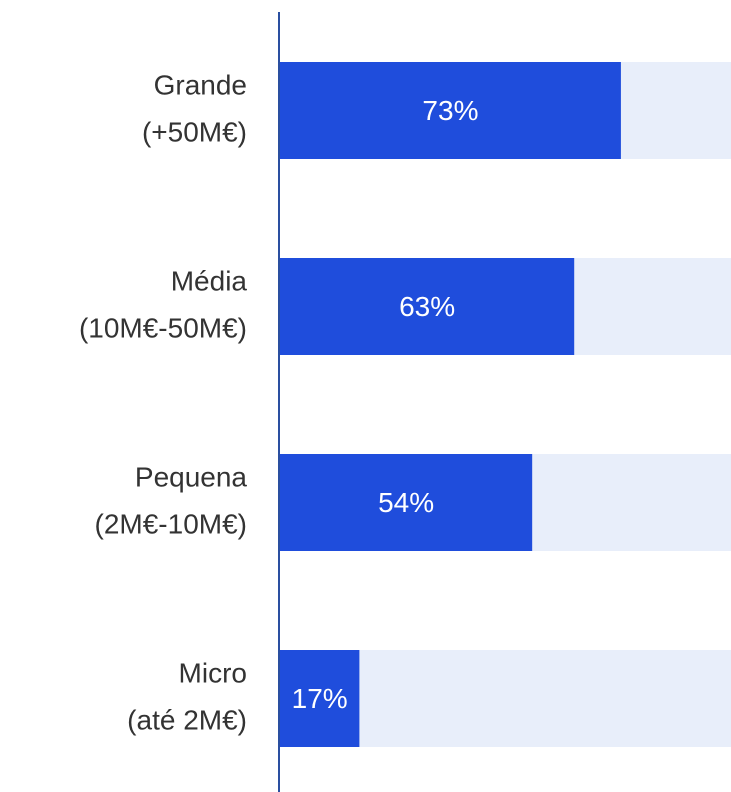  I want to click on value-label: 73%, so click(450, 110).